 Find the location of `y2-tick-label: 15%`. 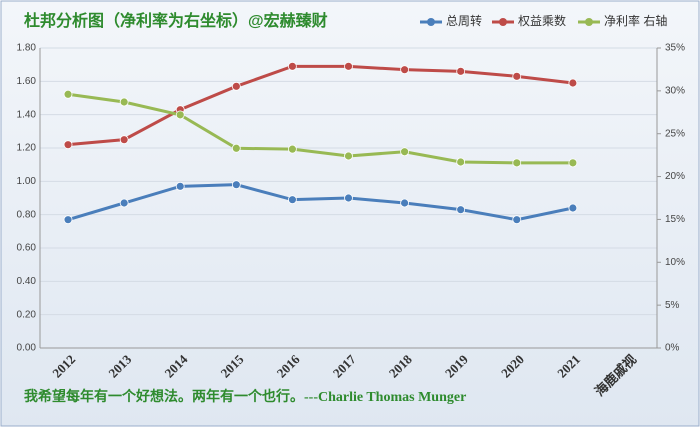

y2-tick-label: 15% is located at coordinates (675, 219).